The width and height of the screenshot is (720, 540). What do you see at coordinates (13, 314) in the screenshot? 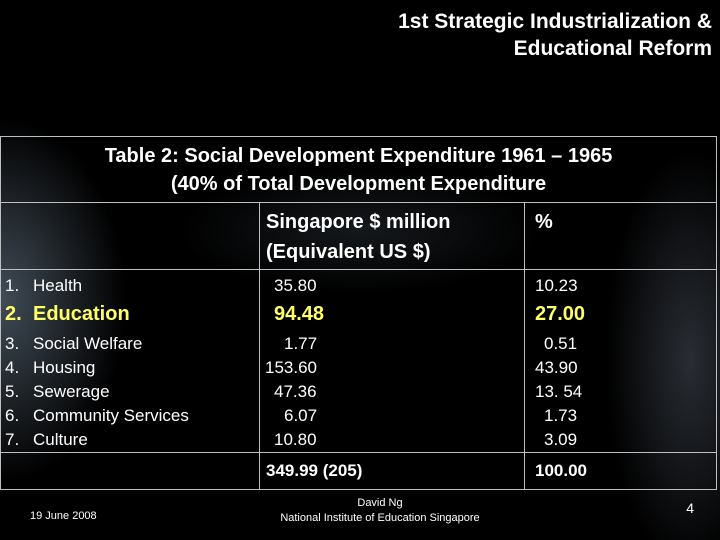
I see `row-number: 2.` at bounding box center [13, 314].